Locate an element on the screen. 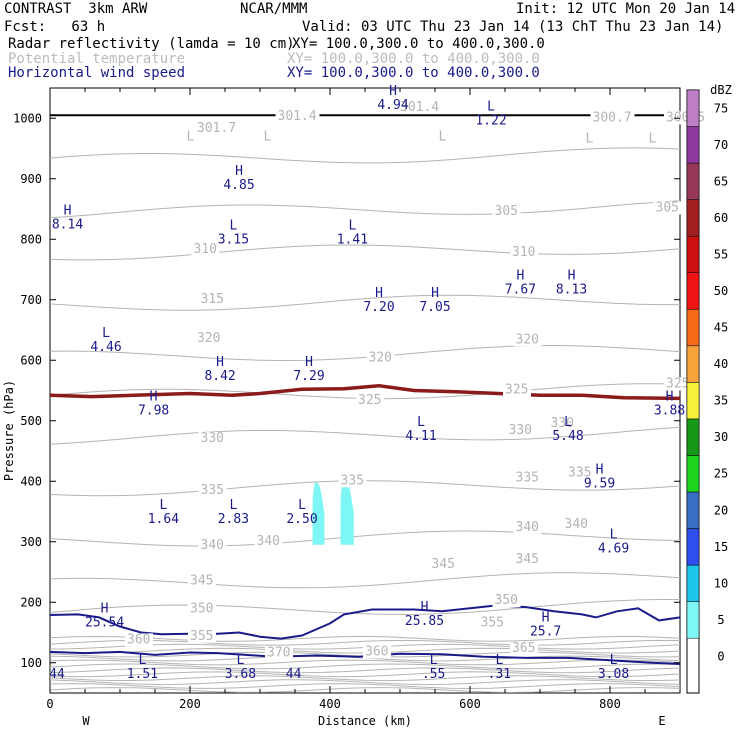 Image resolution: width=740 pixels, height=740 pixels. wind-extremum-value: 5.48 is located at coordinates (567, 436).